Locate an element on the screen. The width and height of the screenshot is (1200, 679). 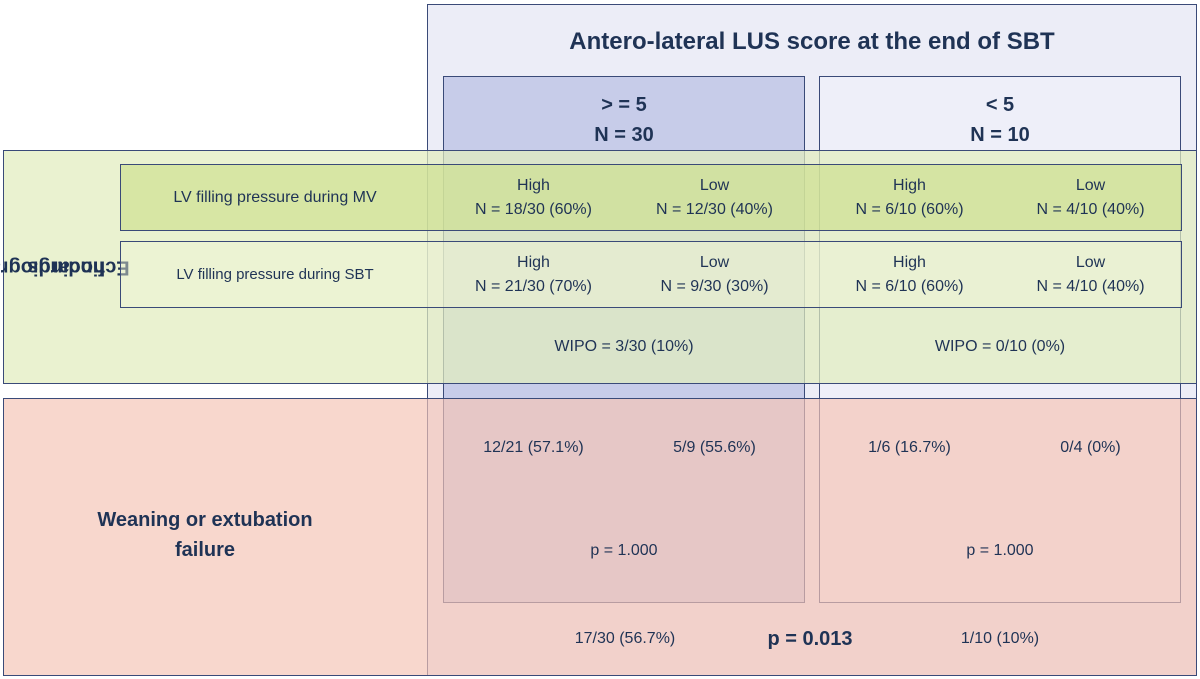
failure-label-line1: Weaning or extubation is located at coordinates (205, 520).